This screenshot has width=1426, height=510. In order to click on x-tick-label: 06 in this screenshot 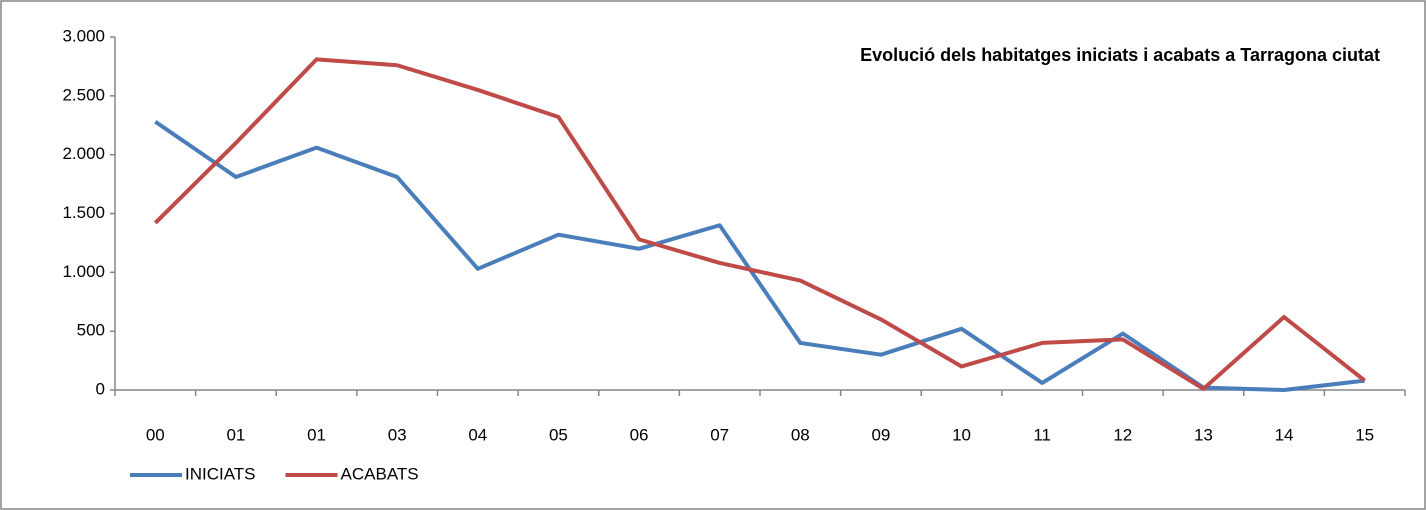, I will do `click(639, 434)`.